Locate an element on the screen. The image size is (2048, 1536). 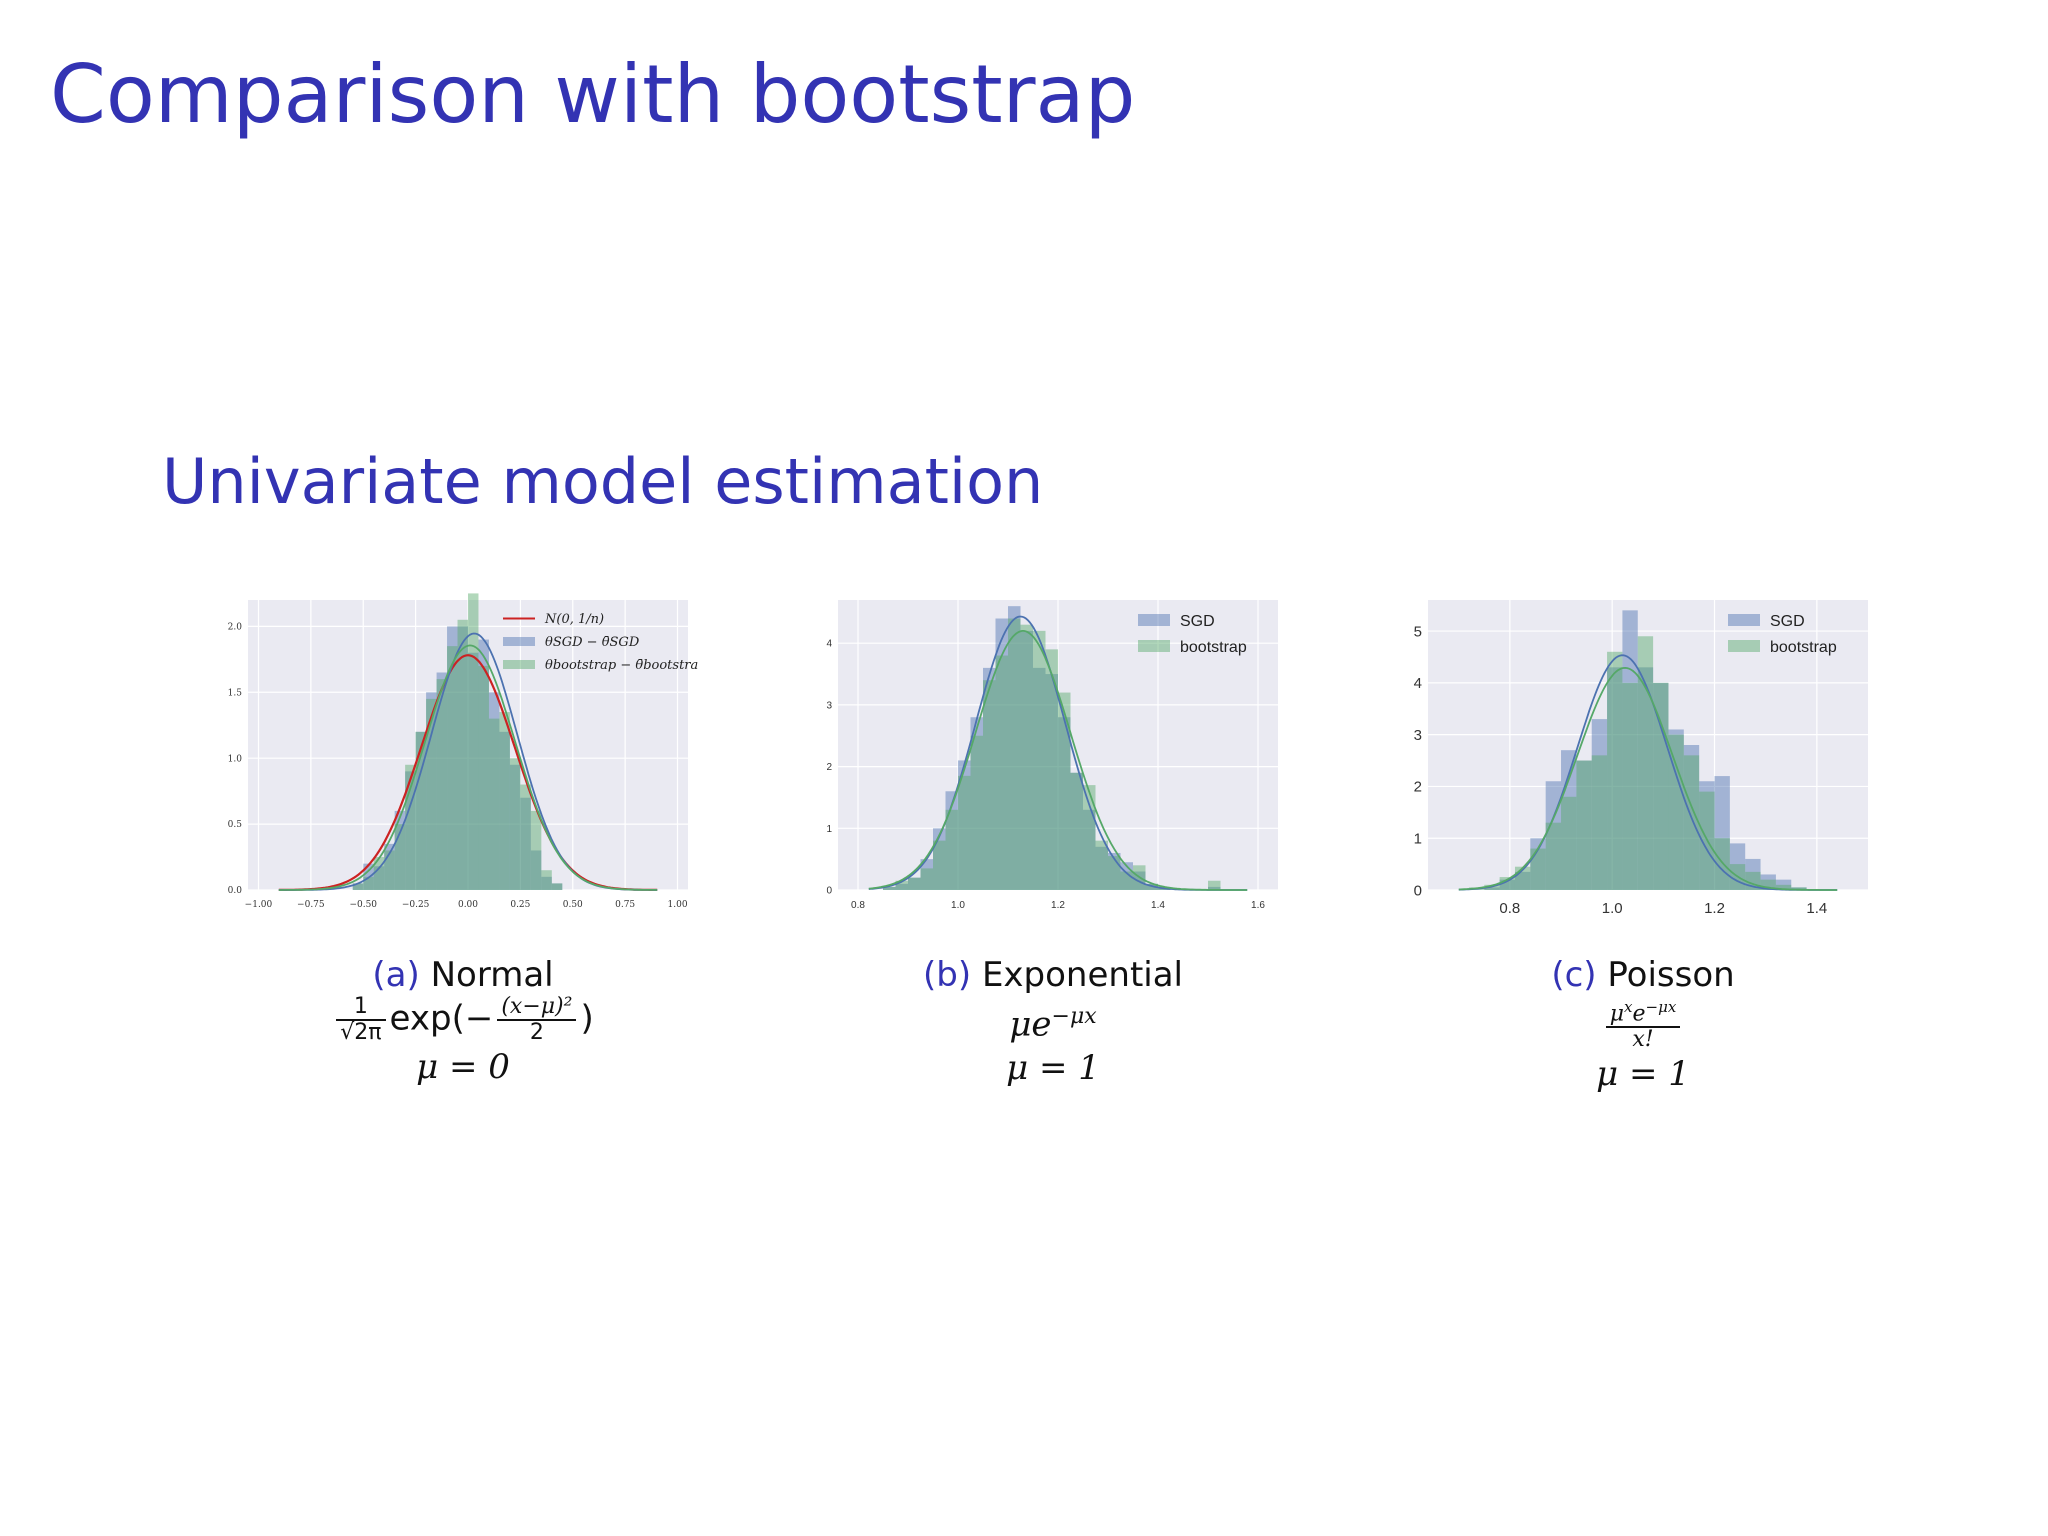
caption-letter: (c) is located at coordinates (1574, 975).